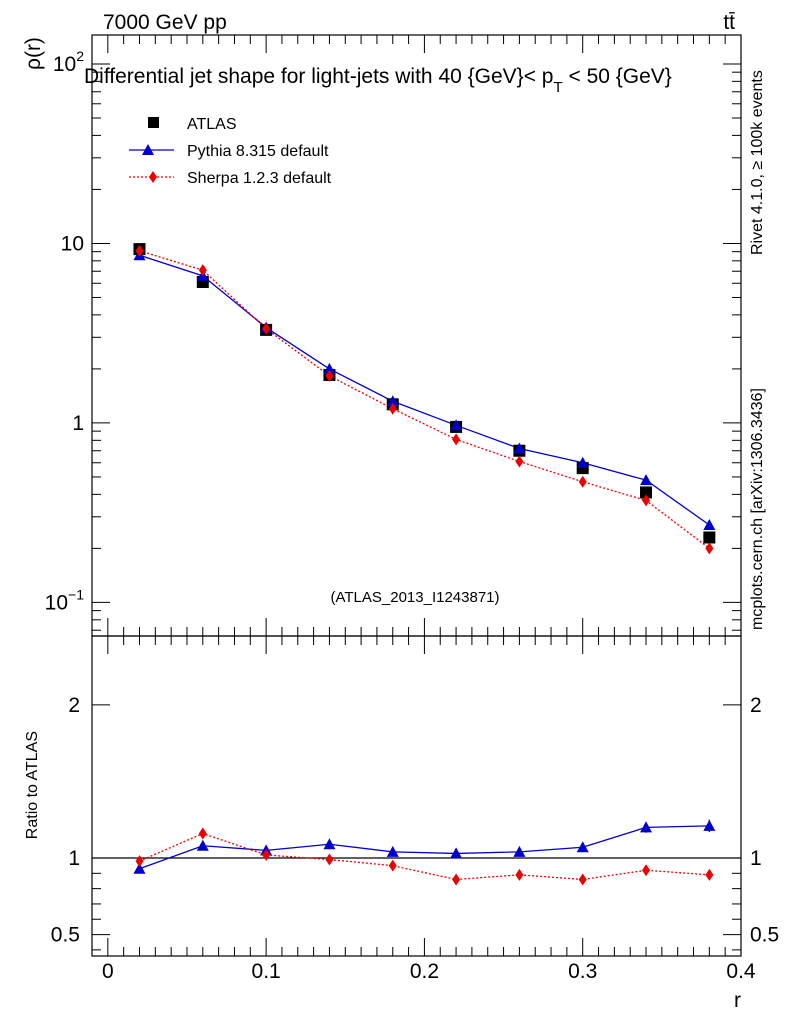  I want to click on ratio-data-layer, so click(424, 852).